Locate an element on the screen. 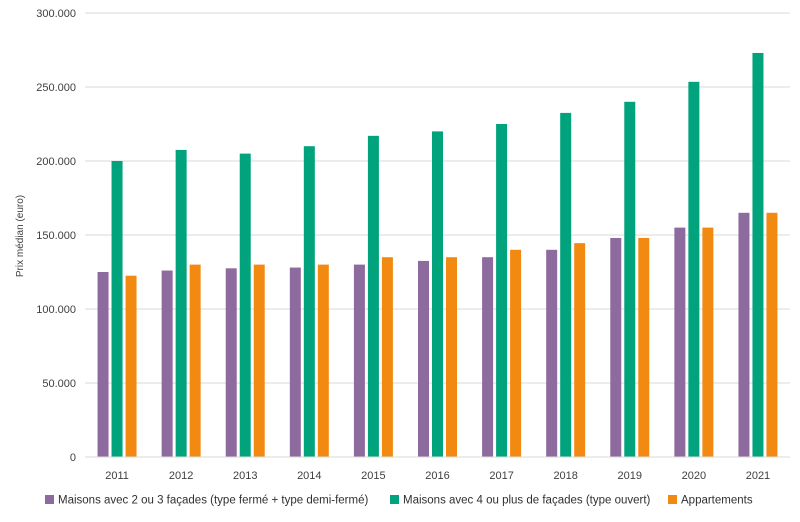 This screenshot has height=522, width=800. x-tick-label: 2021 is located at coordinates (758, 476).